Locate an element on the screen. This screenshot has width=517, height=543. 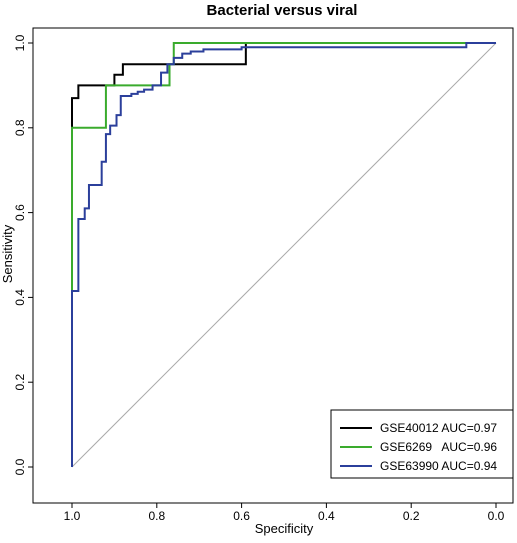
x-tick-label: 0.4 is located at coordinates (326, 516).